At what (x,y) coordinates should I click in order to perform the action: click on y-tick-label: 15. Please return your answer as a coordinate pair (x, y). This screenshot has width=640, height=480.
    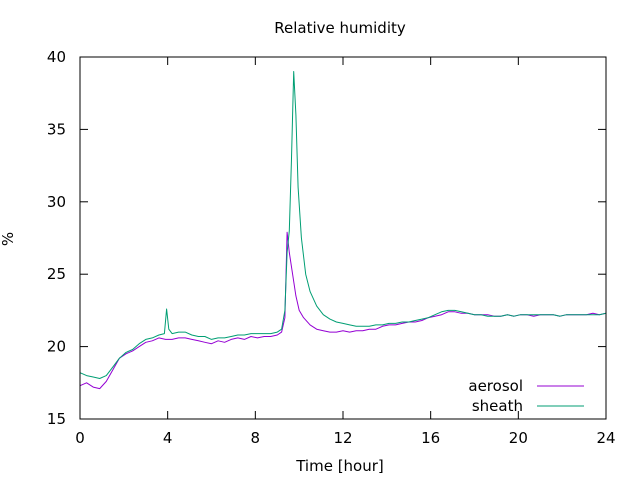
    Looking at the image, I should click on (56, 419).